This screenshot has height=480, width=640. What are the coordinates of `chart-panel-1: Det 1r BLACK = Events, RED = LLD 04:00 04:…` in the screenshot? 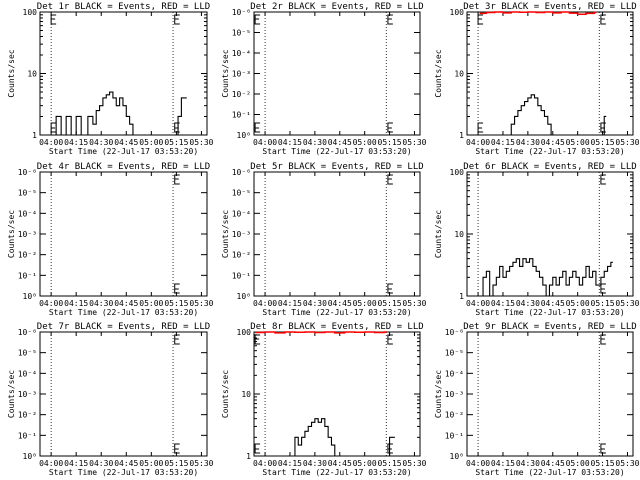 It's located at (110, 79).